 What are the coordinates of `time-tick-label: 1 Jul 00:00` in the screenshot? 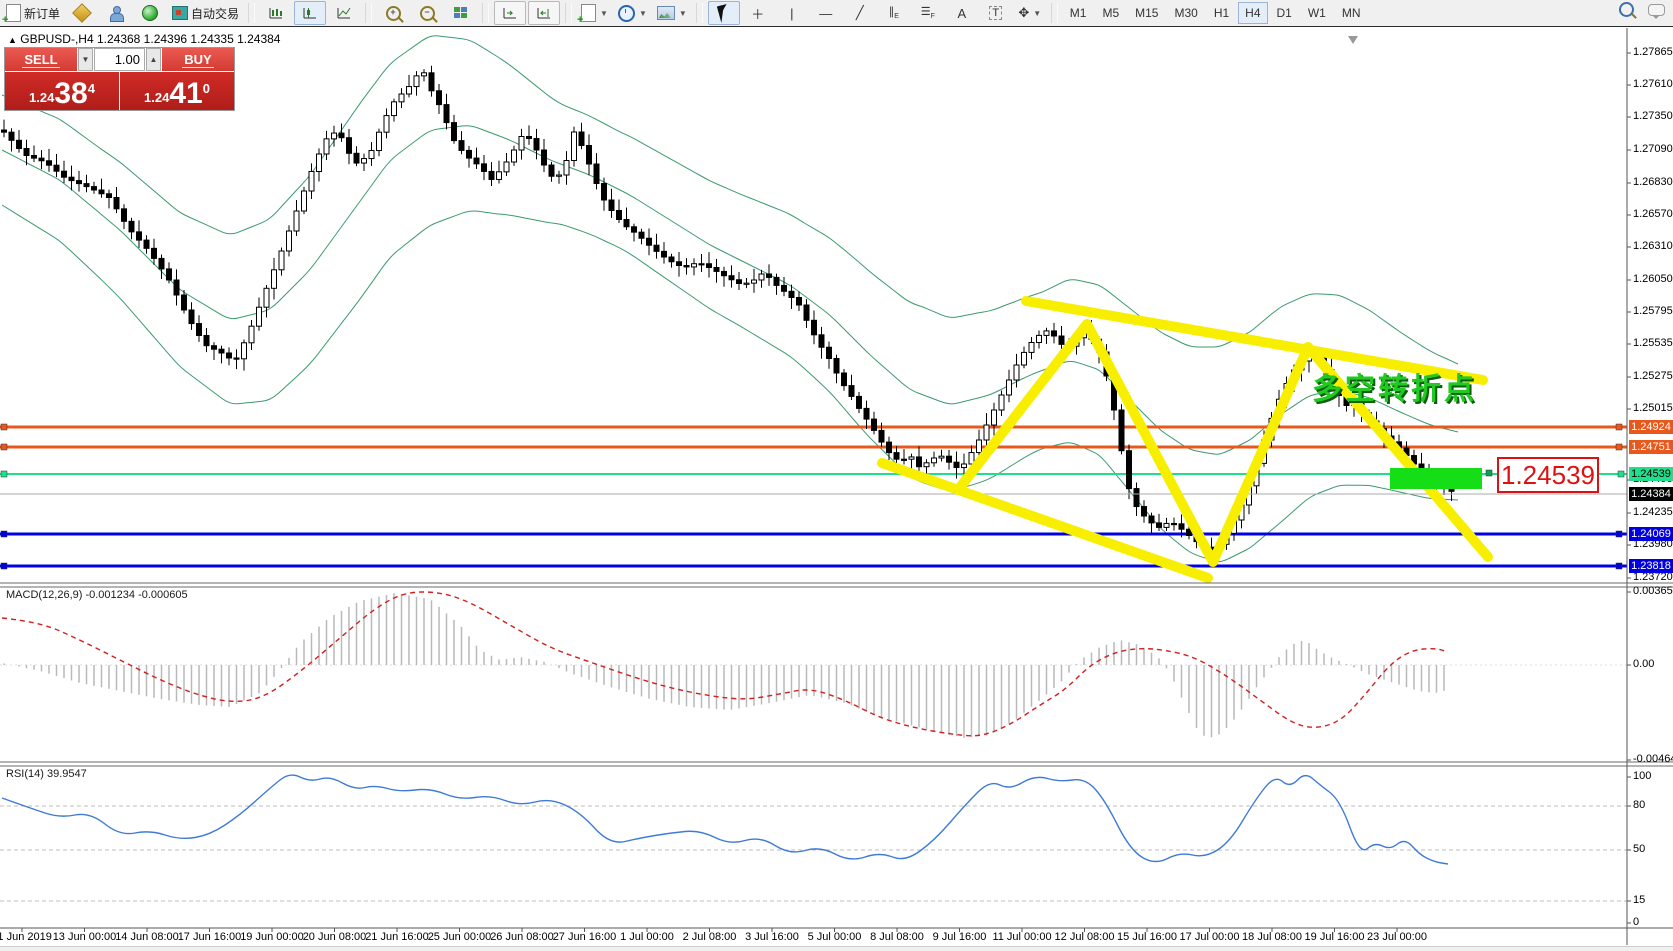 It's located at (647, 937).